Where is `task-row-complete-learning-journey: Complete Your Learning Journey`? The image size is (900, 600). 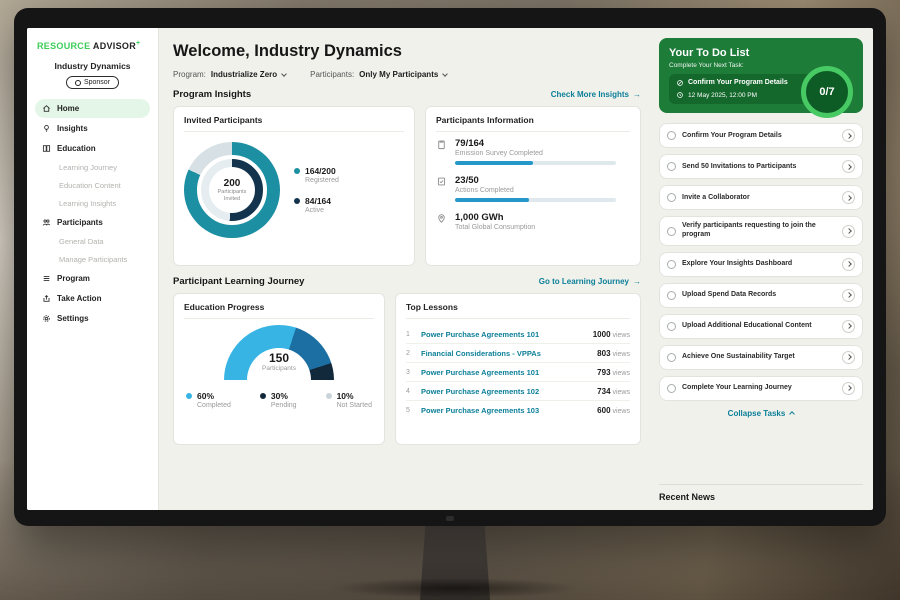 task-row-complete-learning-journey: Complete Your Learning Journey is located at coordinates (761, 388).